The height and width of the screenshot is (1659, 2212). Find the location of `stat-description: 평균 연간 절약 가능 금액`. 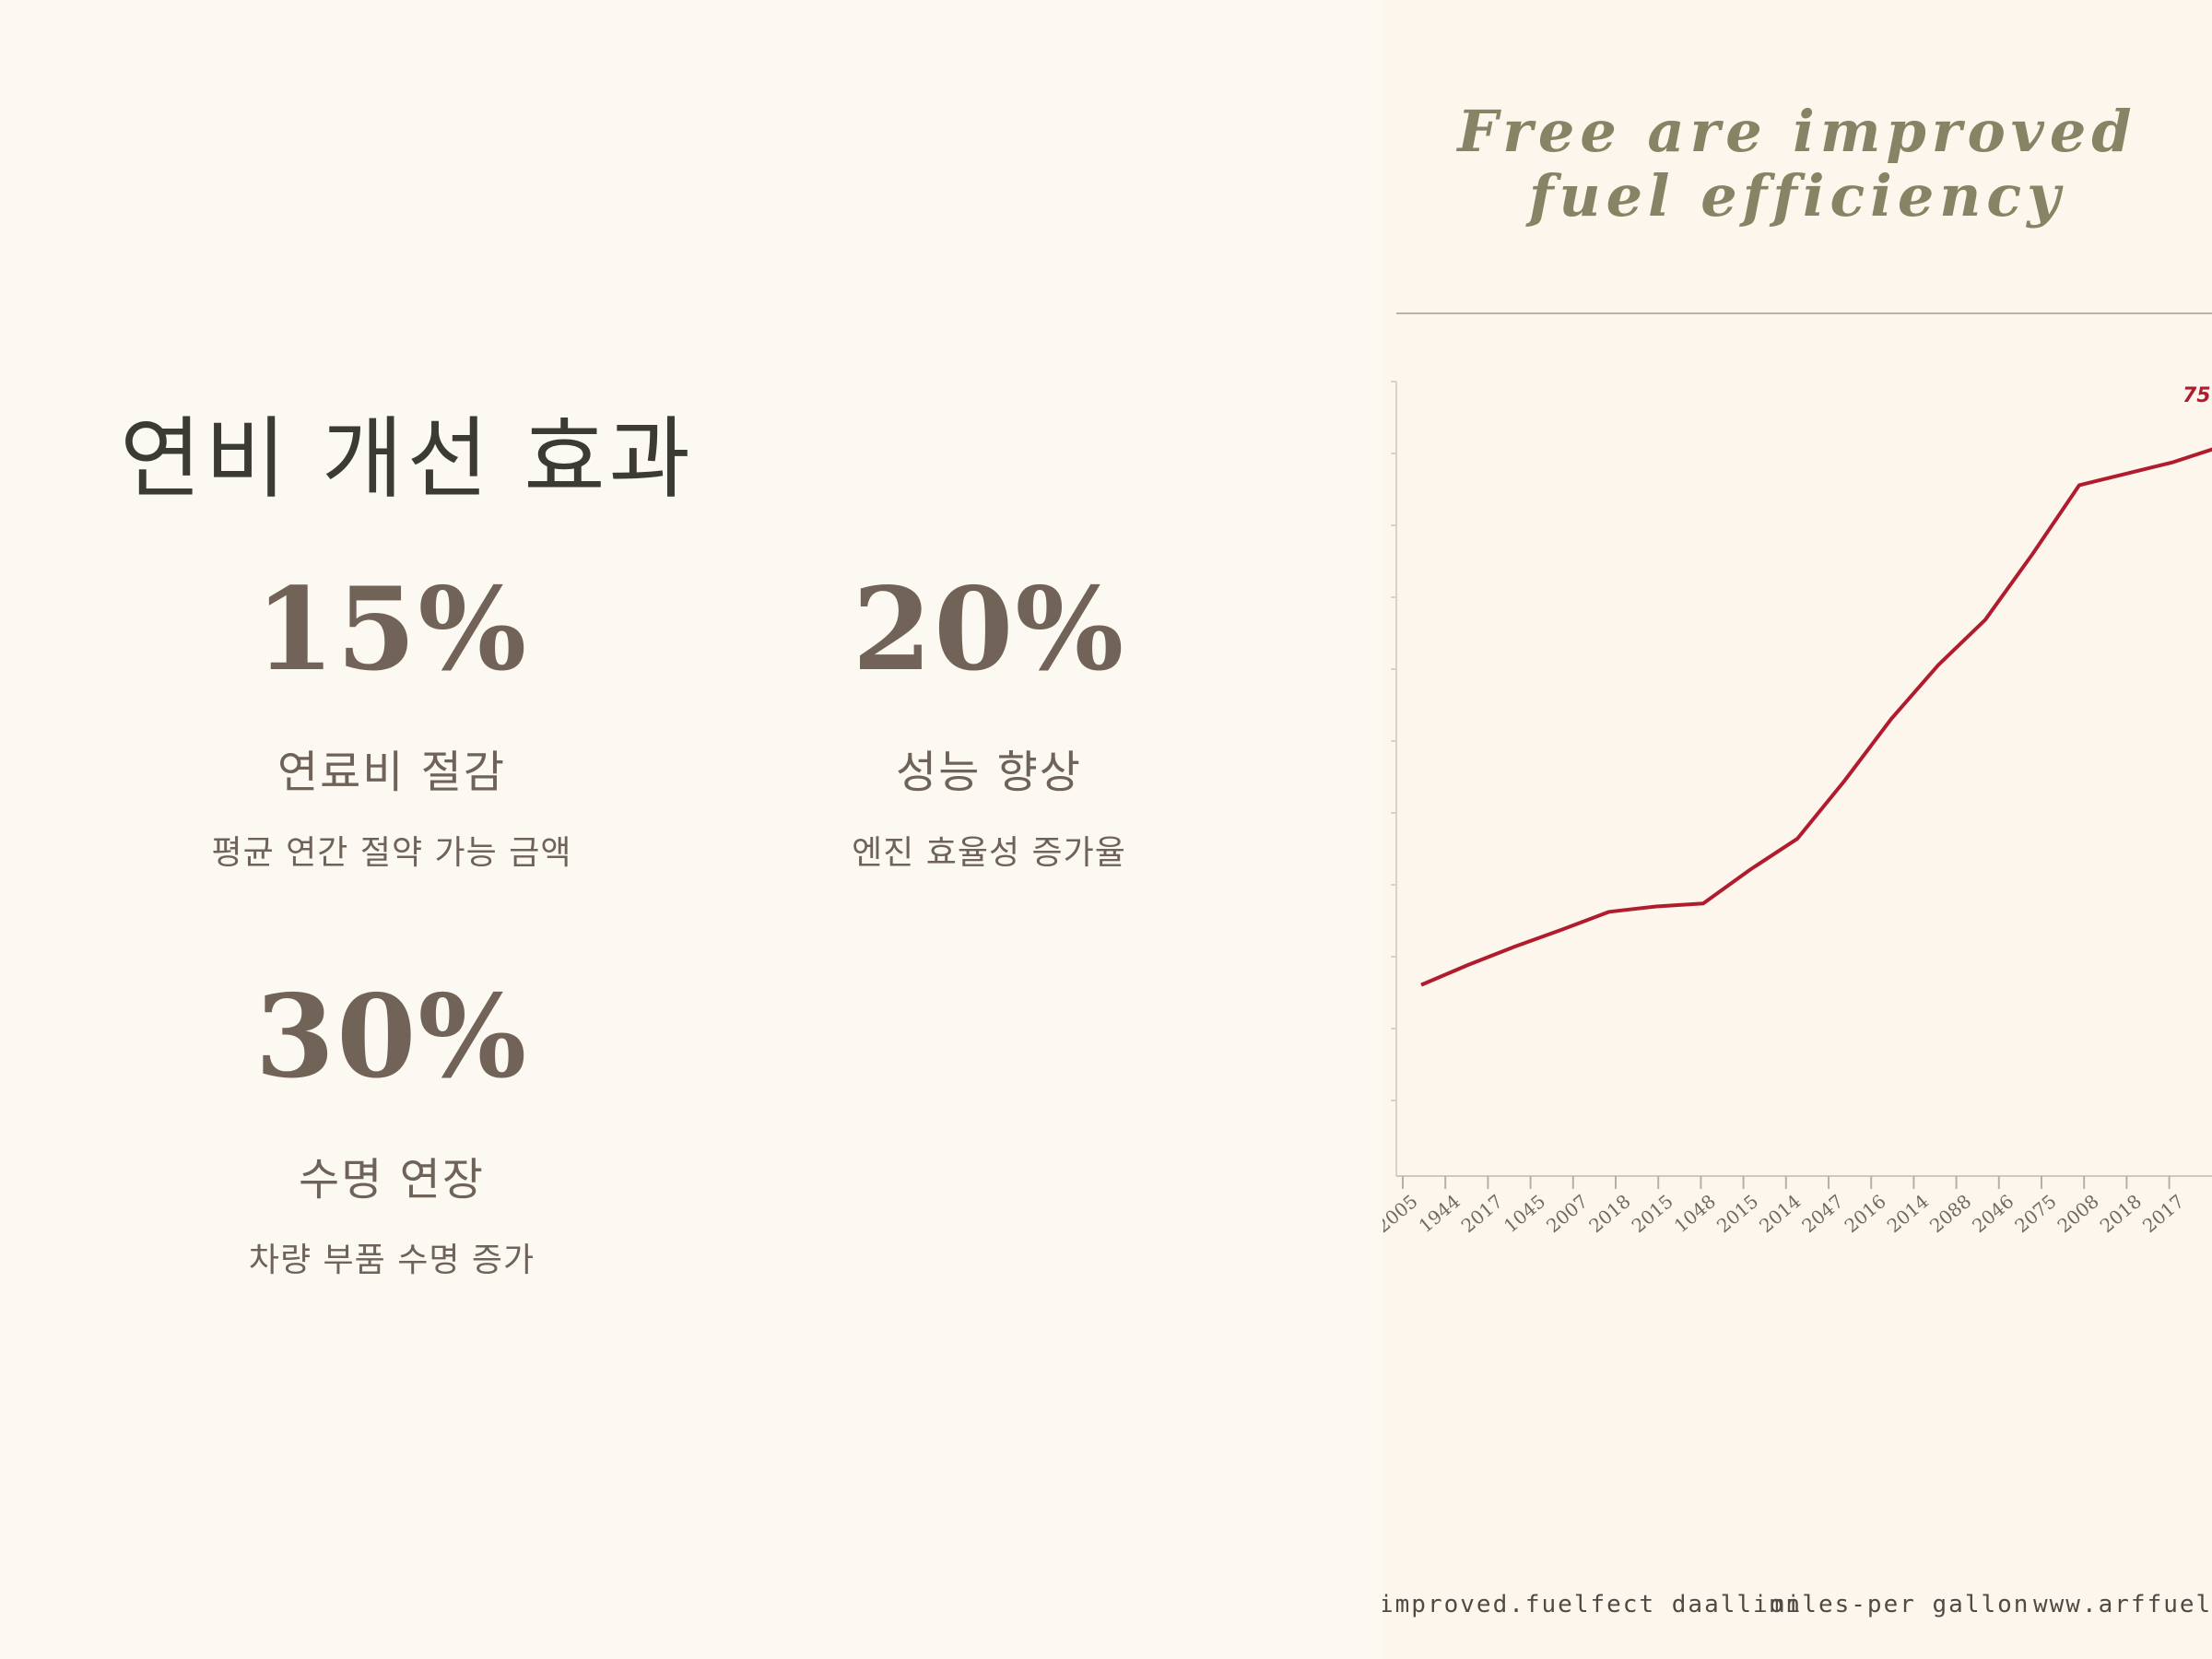

stat-description: 평균 연간 절약 가능 금액 is located at coordinates (391, 853).